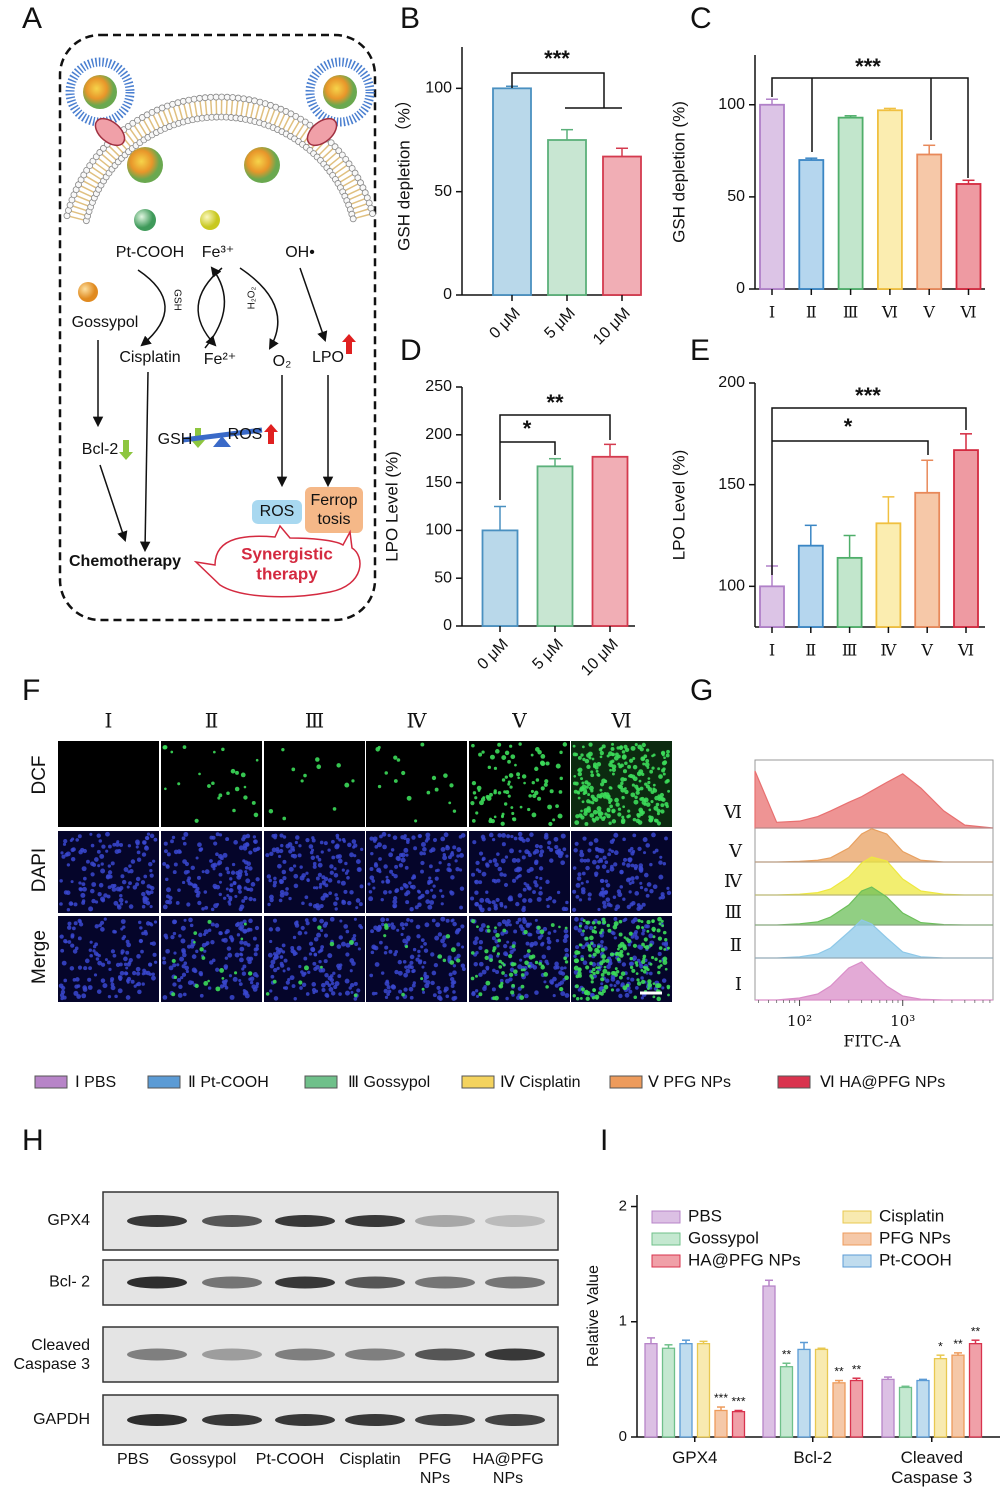 This screenshot has height=1492, width=1000. What do you see at coordinates (438, 88) in the screenshot?
I see `y-tick-label: 100` at bounding box center [438, 88].